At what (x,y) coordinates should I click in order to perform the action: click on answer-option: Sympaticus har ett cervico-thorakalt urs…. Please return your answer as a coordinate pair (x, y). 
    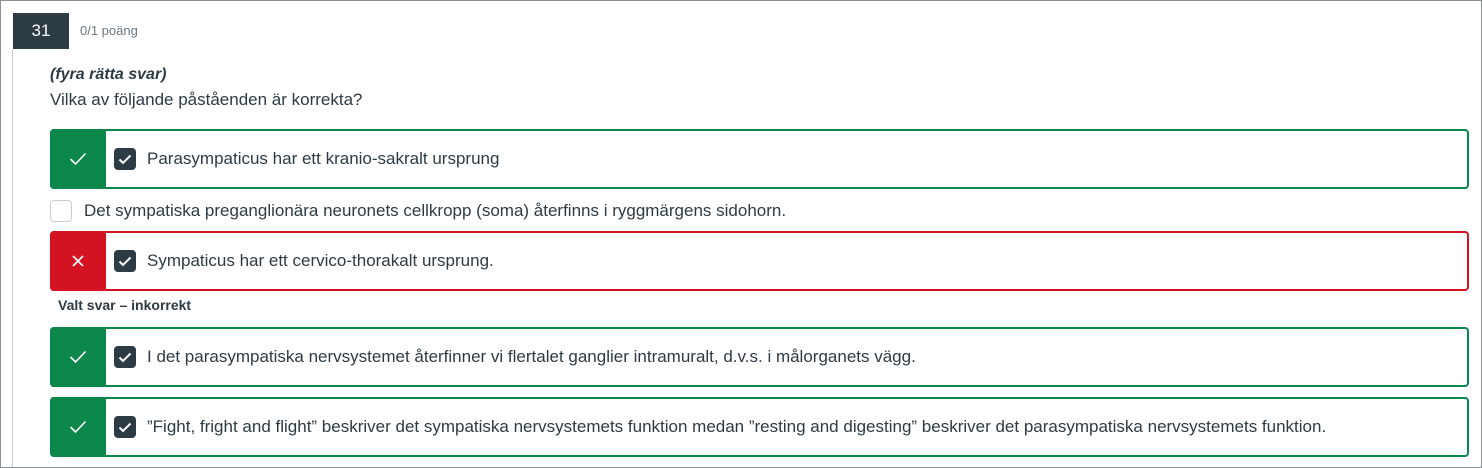
    Looking at the image, I should click on (759, 261).